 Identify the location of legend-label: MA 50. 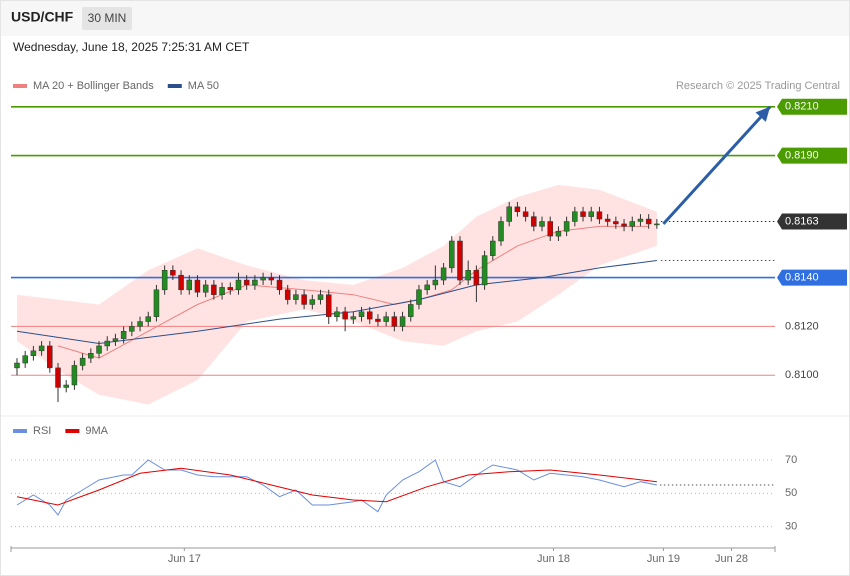
(203, 86).